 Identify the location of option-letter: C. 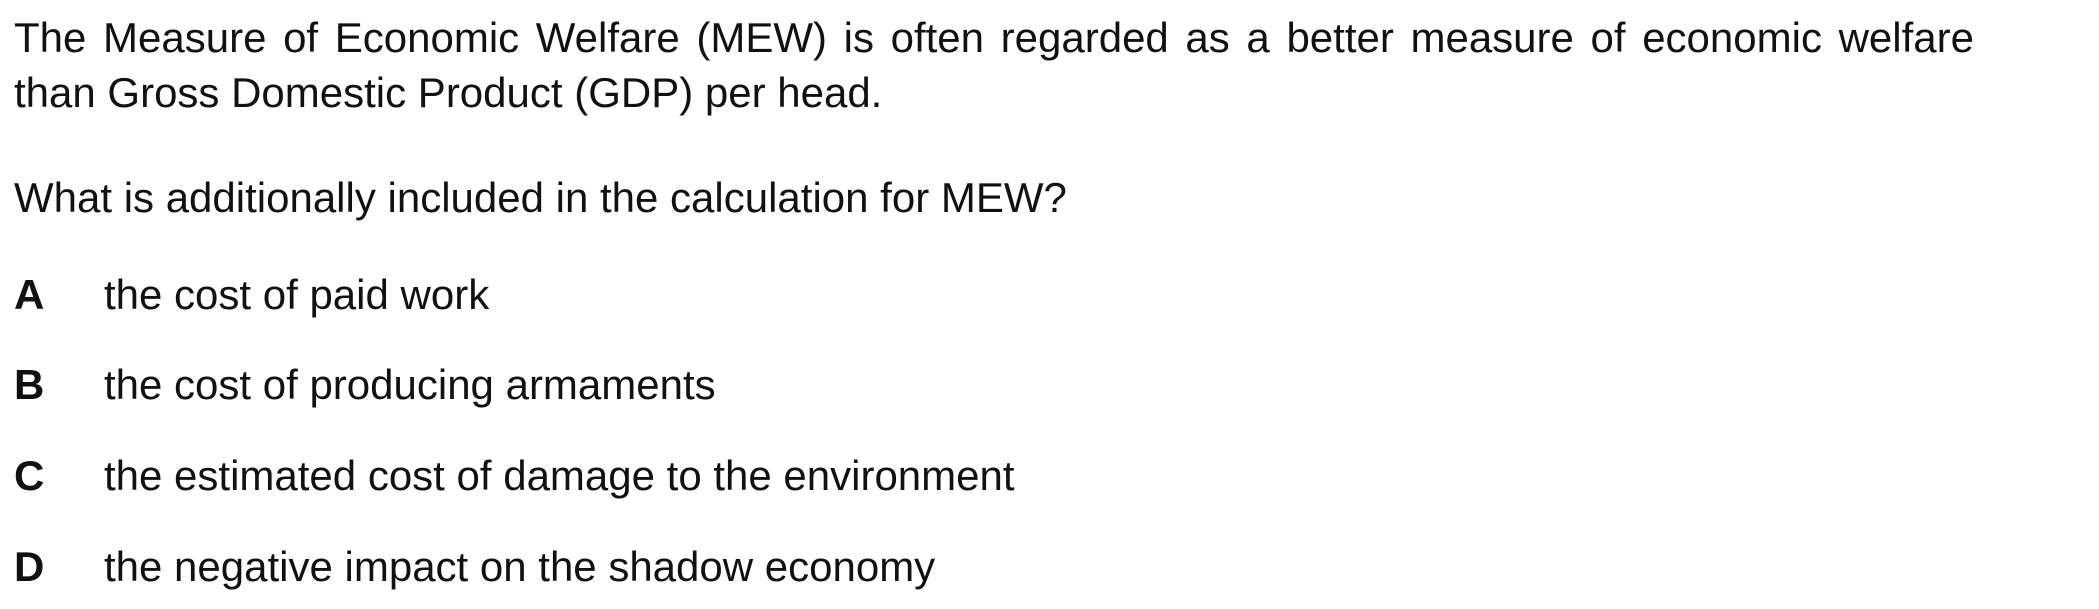
(29, 475).